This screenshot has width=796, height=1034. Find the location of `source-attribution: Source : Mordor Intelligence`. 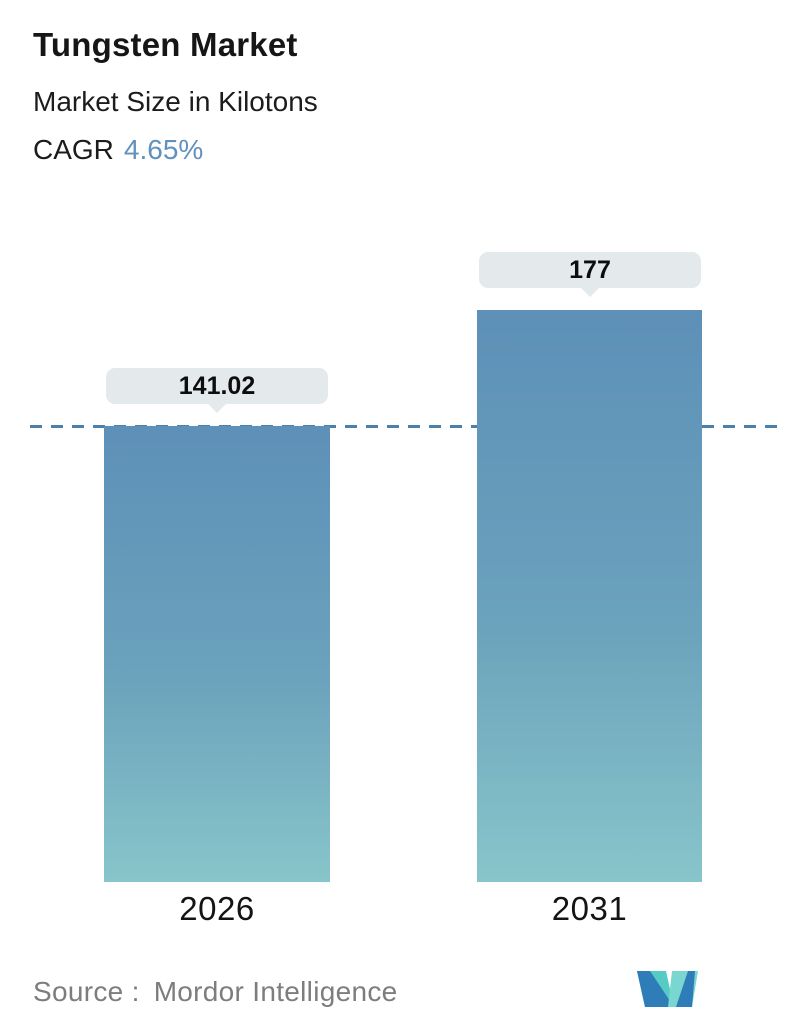

source-attribution: Source : Mordor Intelligence is located at coordinates (215, 992).